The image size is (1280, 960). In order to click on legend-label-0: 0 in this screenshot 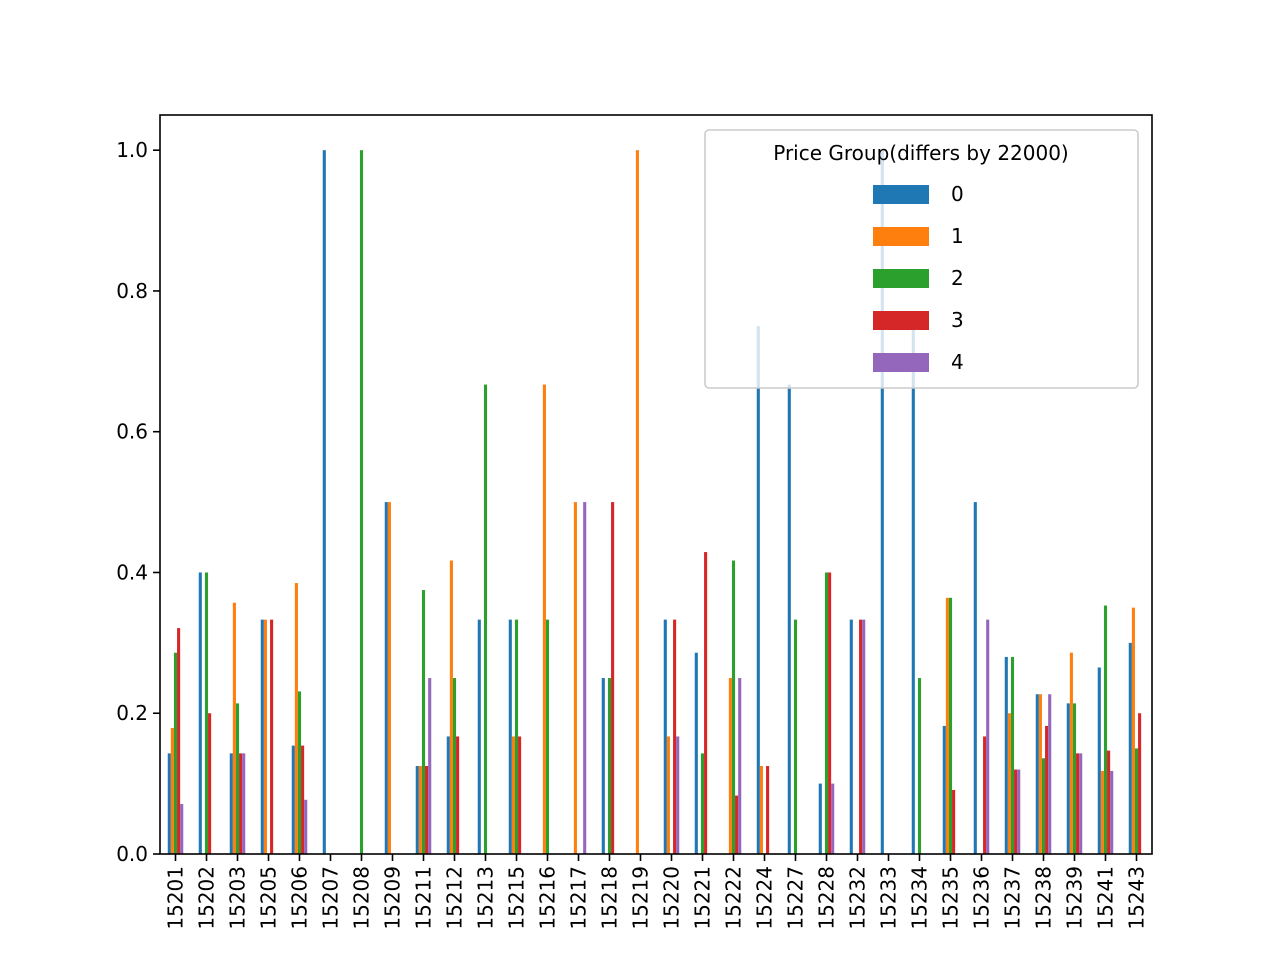, I will do `click(957, 194)`.